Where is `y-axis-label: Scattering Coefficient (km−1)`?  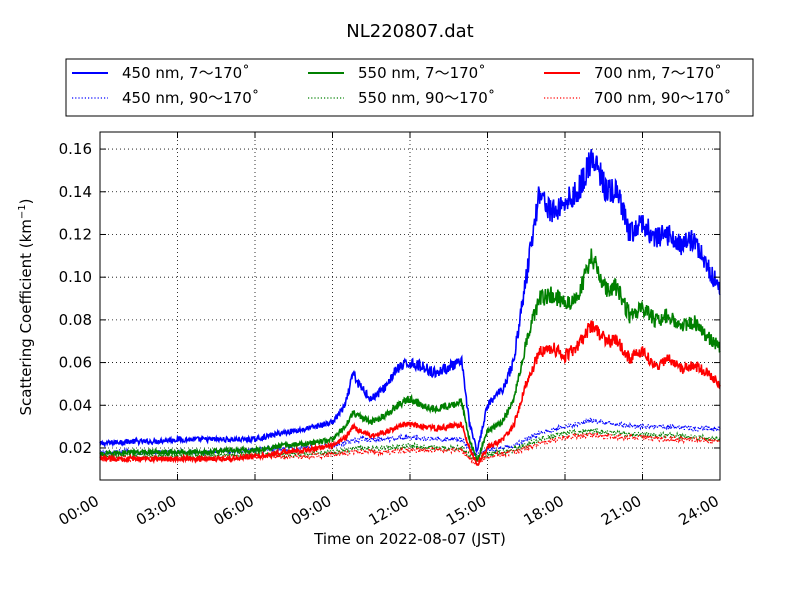 y-axis-label: Scattering Coefficient (km−1) is located at coordinates (26, 306).